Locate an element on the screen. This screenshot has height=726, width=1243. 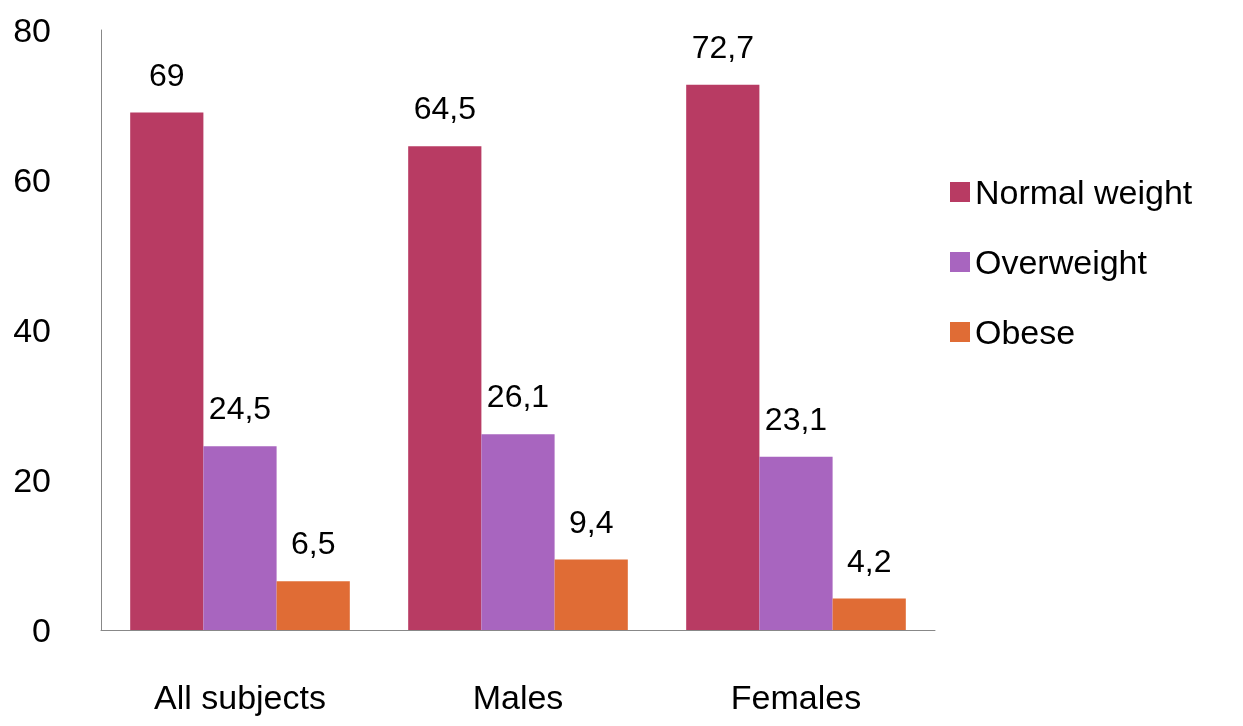
y-tick-label: 20 is located at coordinates (32, 480).